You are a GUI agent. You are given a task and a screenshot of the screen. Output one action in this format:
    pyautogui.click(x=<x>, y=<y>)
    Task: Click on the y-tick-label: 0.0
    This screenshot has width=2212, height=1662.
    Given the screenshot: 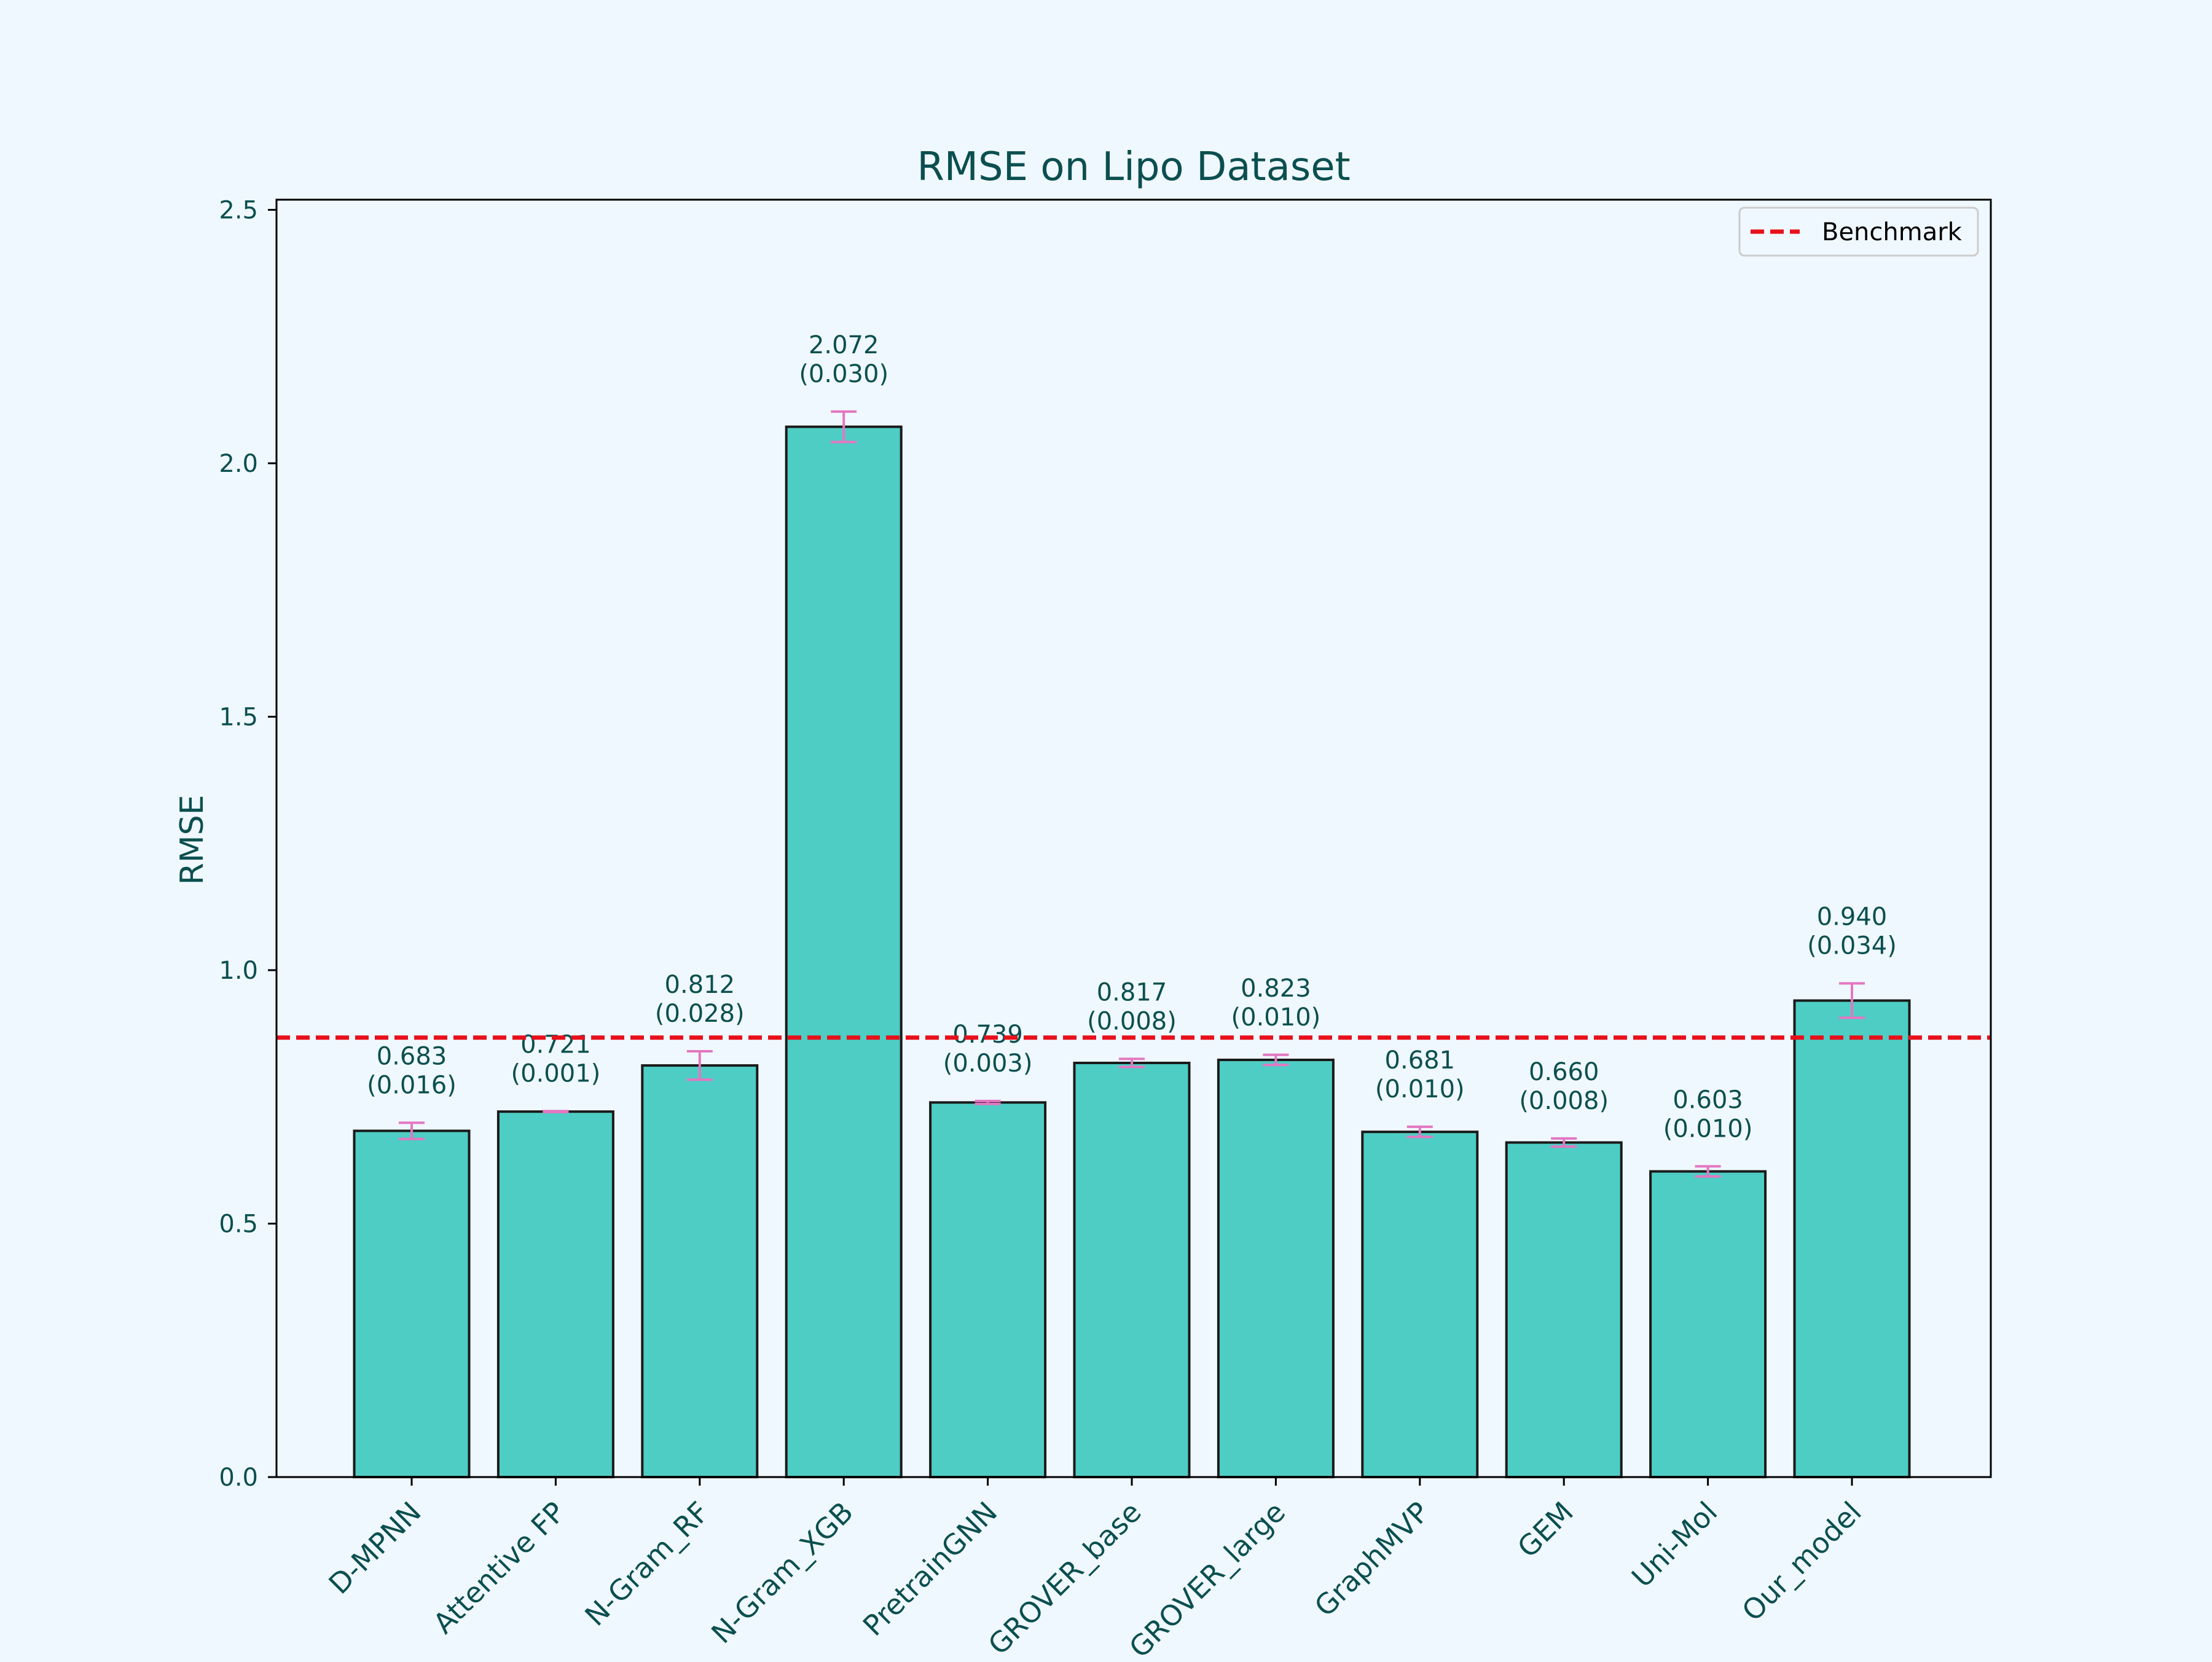 What is the action you would take?
    pyautogui.click(x=238, y=1478)
    